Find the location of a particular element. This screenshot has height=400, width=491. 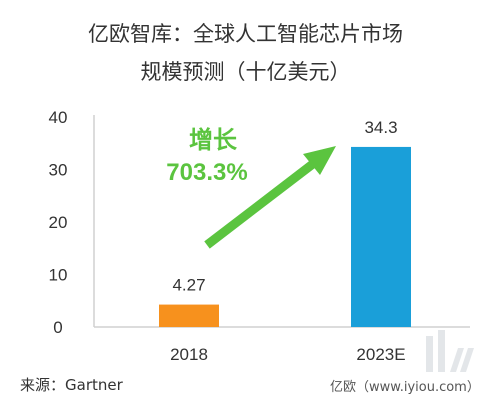

y-tick-label: 0 is located at coordinates (57, 327).